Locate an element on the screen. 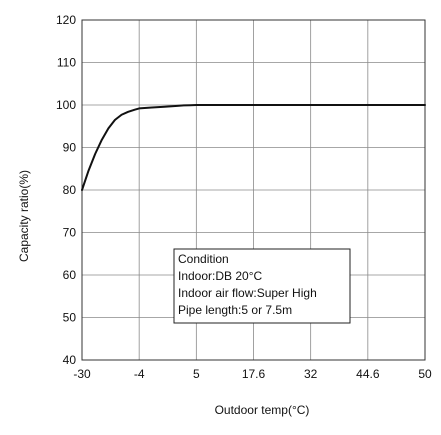 The height and width of the screenshot is (435, 441). condition-text: Indoor air flow:Super High is located at coordinates (247, 293).